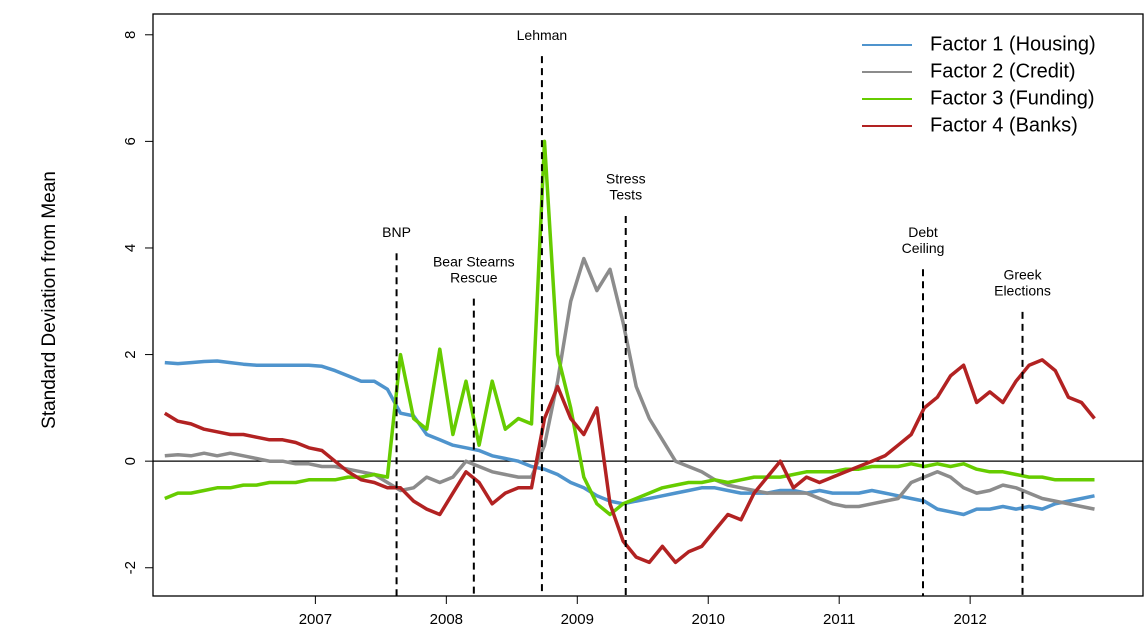 Image resolution: width=1144 pixels, height=630 pixels. I want to click on event-label: Ceiling, so click(923, 248).